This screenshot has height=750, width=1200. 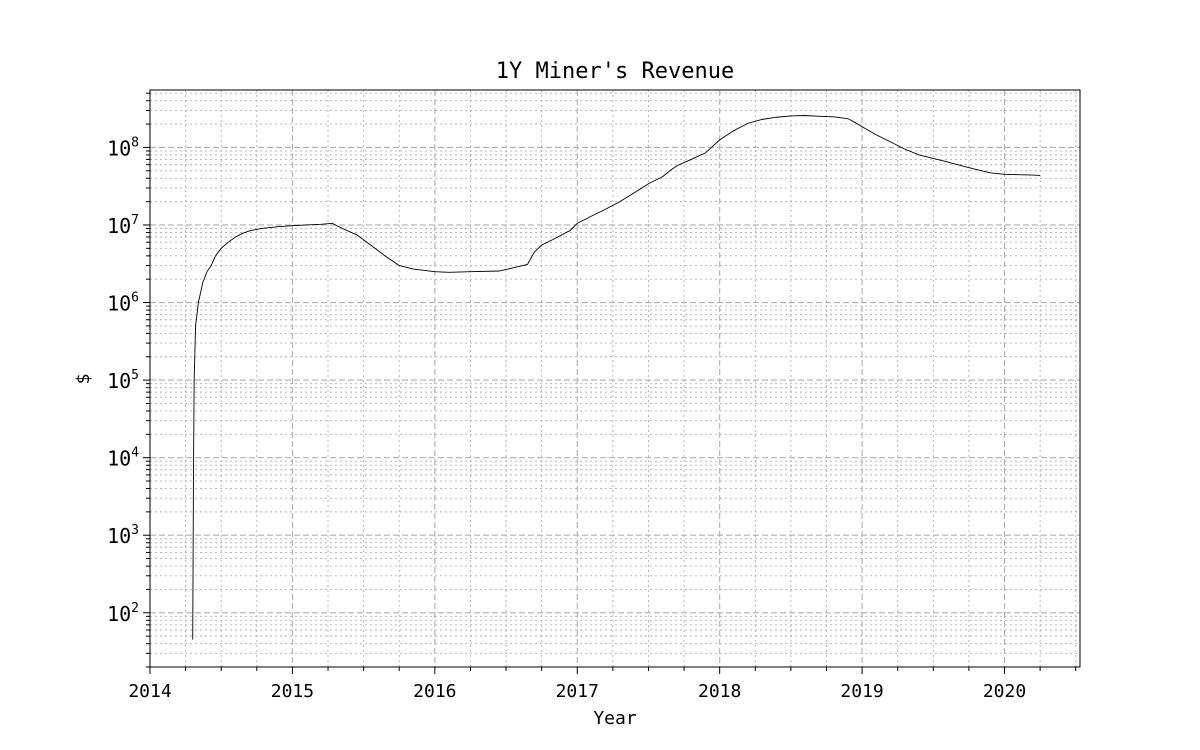 What do you see at coordinates (123, 147) in the screenshot?
I see `y-tick-label: 10⁸` at bounding box center [123, 147].